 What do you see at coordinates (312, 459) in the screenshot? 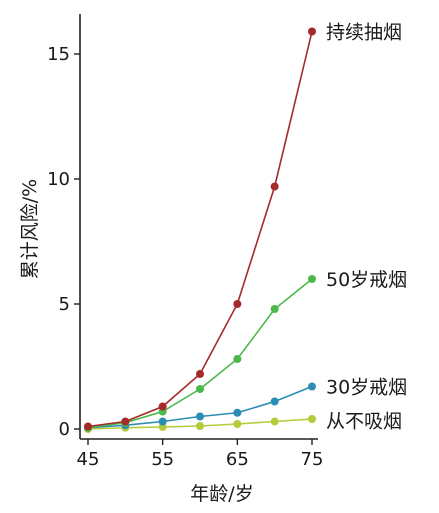
I see `x-tick-label: 75` at bounding box center [312, 459].